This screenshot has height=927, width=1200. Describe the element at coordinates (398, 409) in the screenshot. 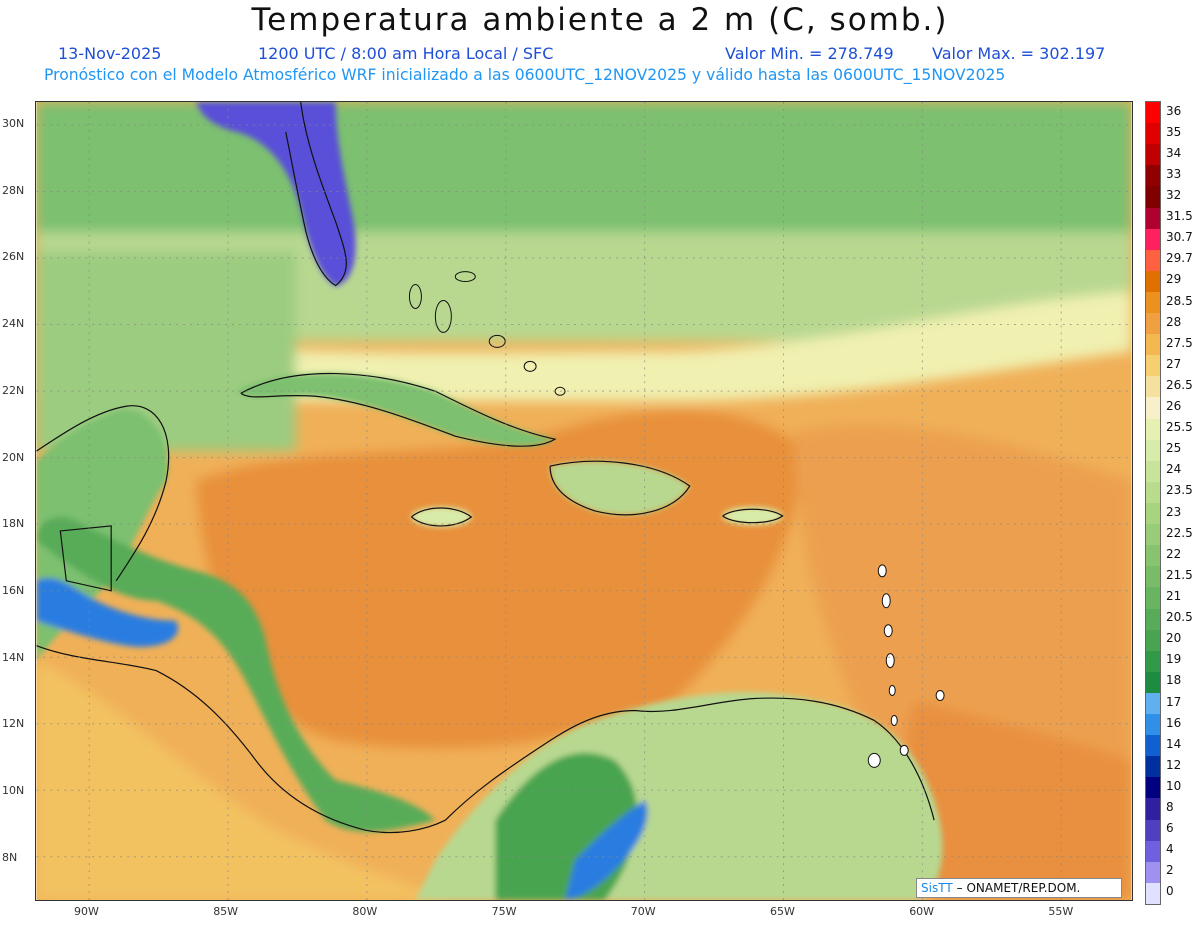

I see `cuba-coast` at that location.